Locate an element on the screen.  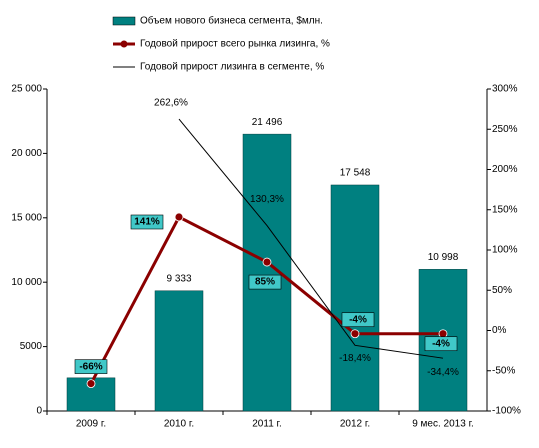
line-value-label: 141% is located at coordinates (147, 222).